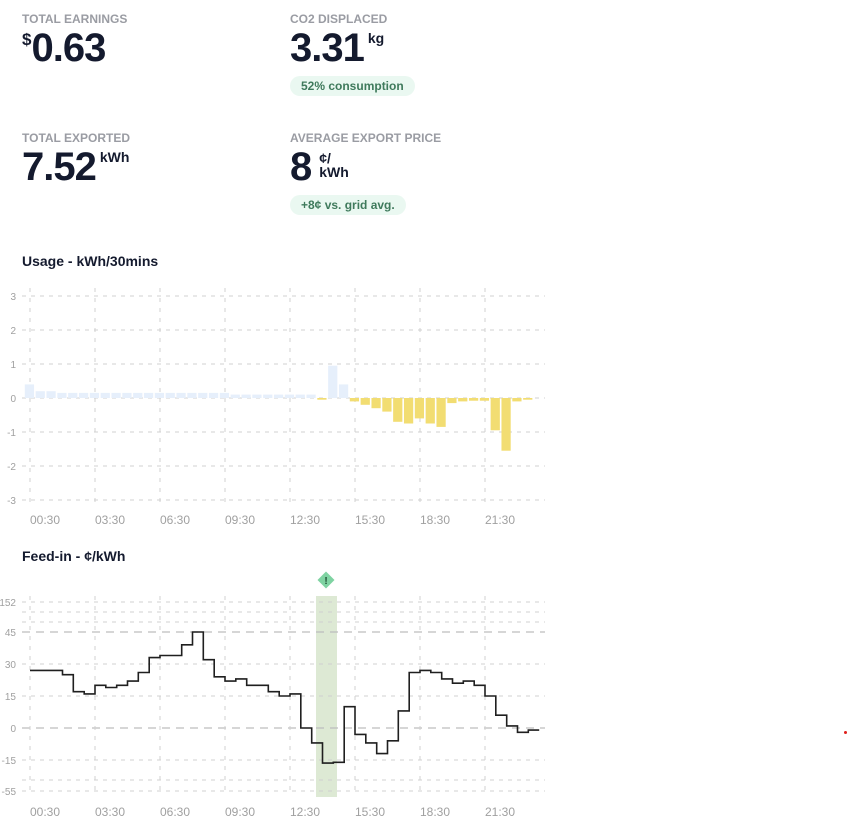  I want to click on stat-value: 3.31 kg, so click(338, 48).